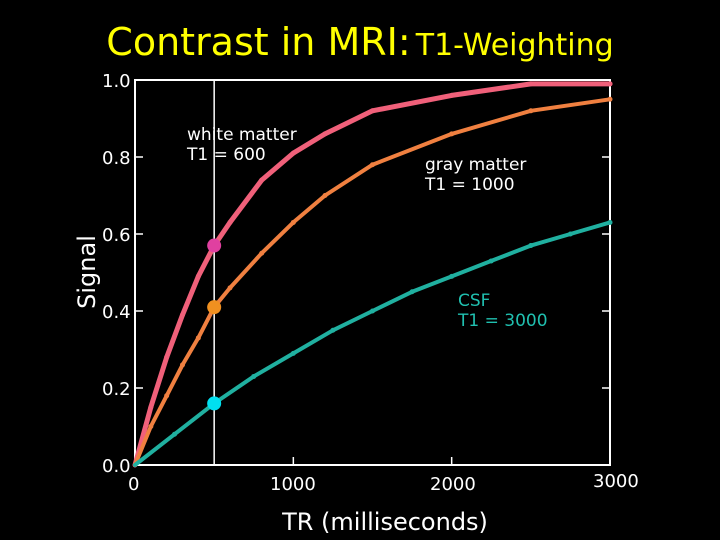  What do you see at coordinates (453, 484) in the screenshot?
I see `x-tick-label: 2000` at bounding box center [453, 484].